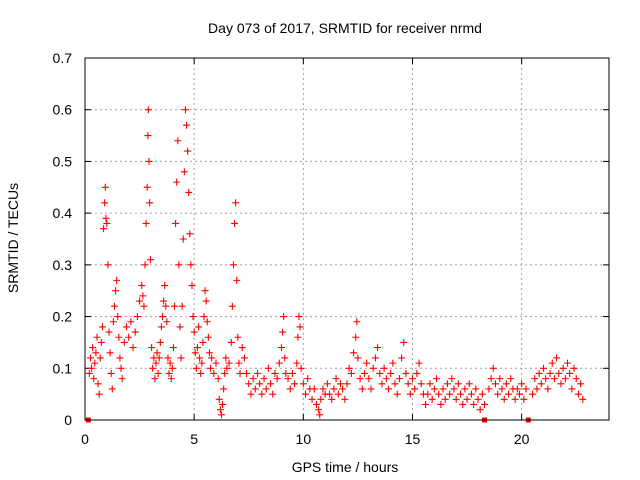  What do you see at coordinates (13, 238) in the screenshot?
I see `y-axis-label: SRMTID / TECUs` at bounding box center [13, 238].